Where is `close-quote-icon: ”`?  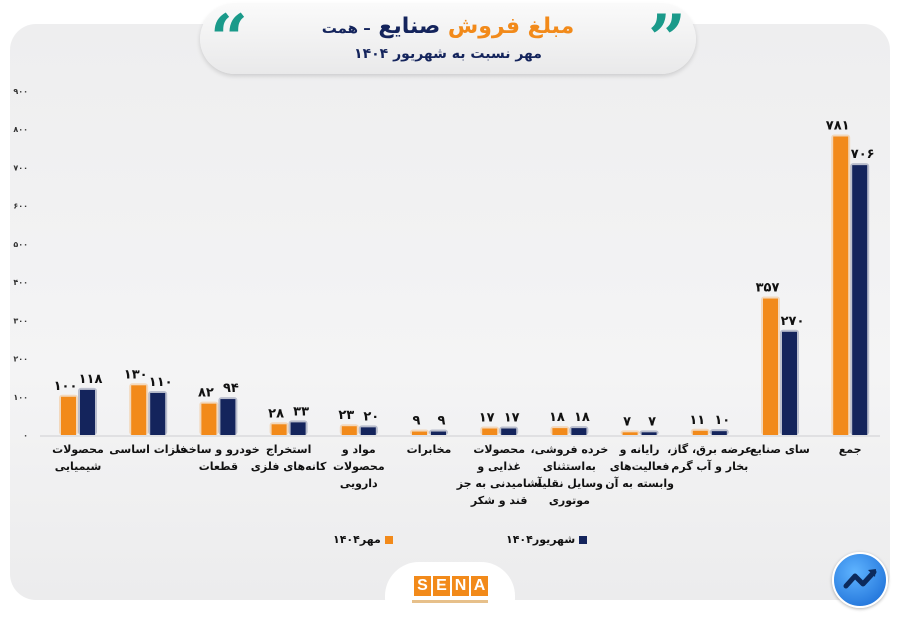
close-quote-icon: ” is located at coordinates (667, 39).